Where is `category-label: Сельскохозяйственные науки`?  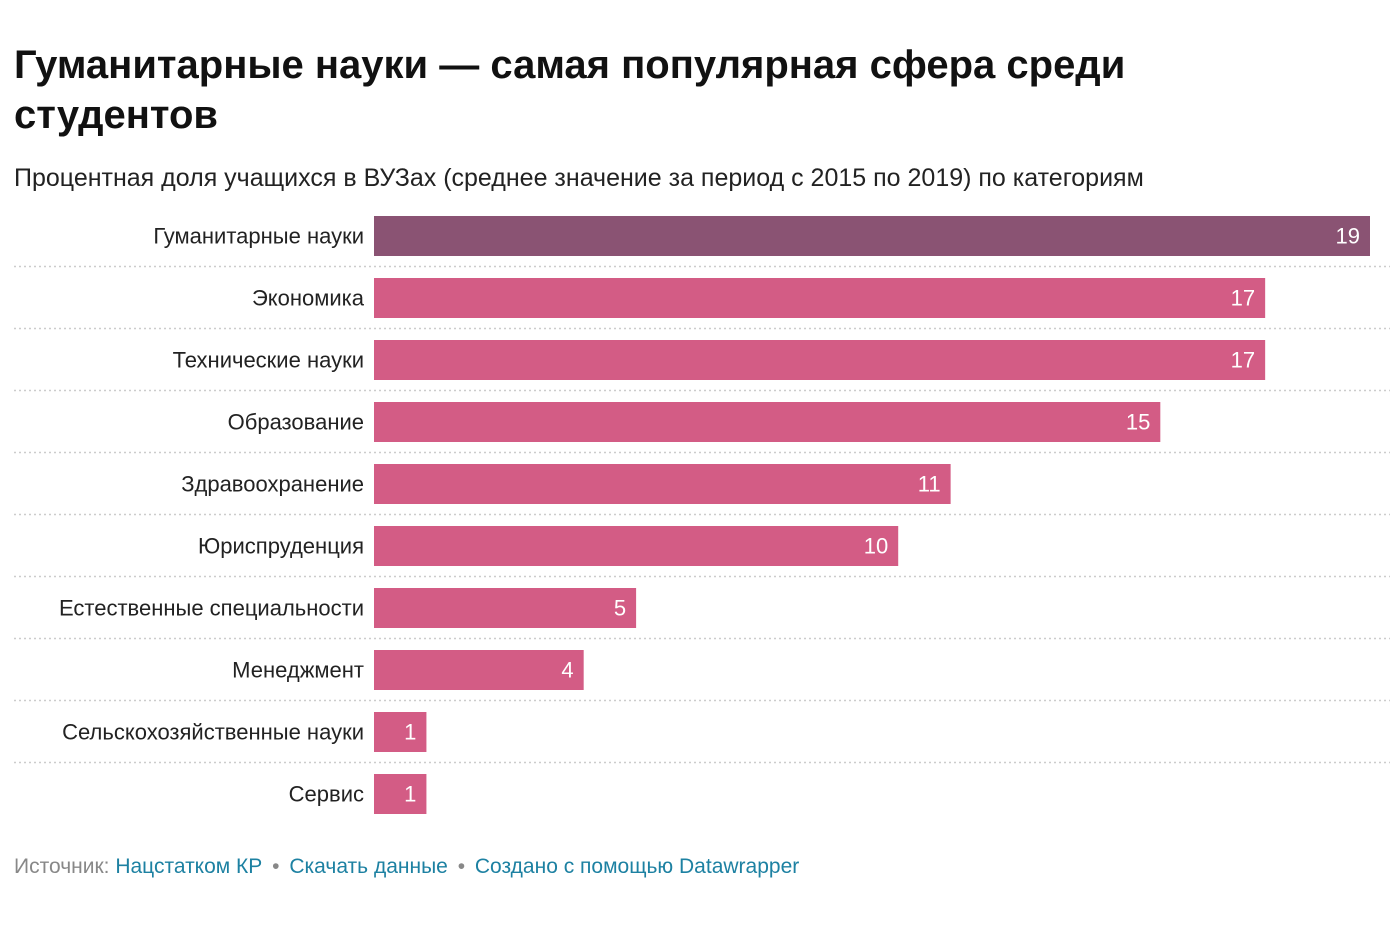
category-label: Сельскохозяйственные науки is located at coordinates (213, 732).